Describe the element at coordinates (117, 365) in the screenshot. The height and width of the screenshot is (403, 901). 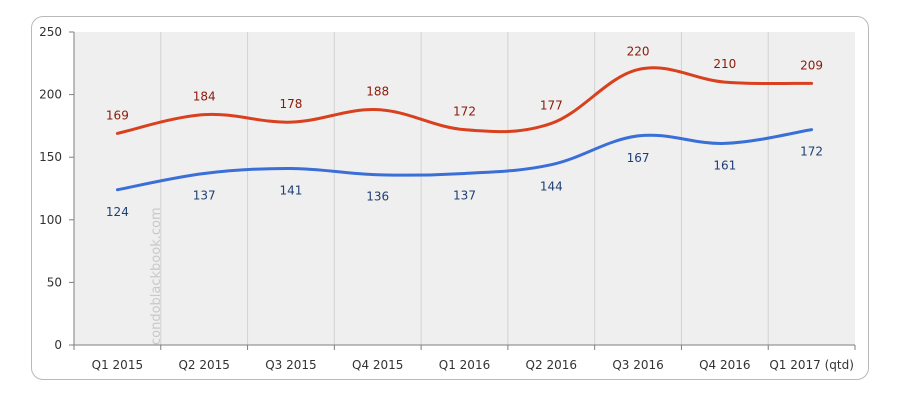
I see `x-tick-label: Q1 2015` at that location.